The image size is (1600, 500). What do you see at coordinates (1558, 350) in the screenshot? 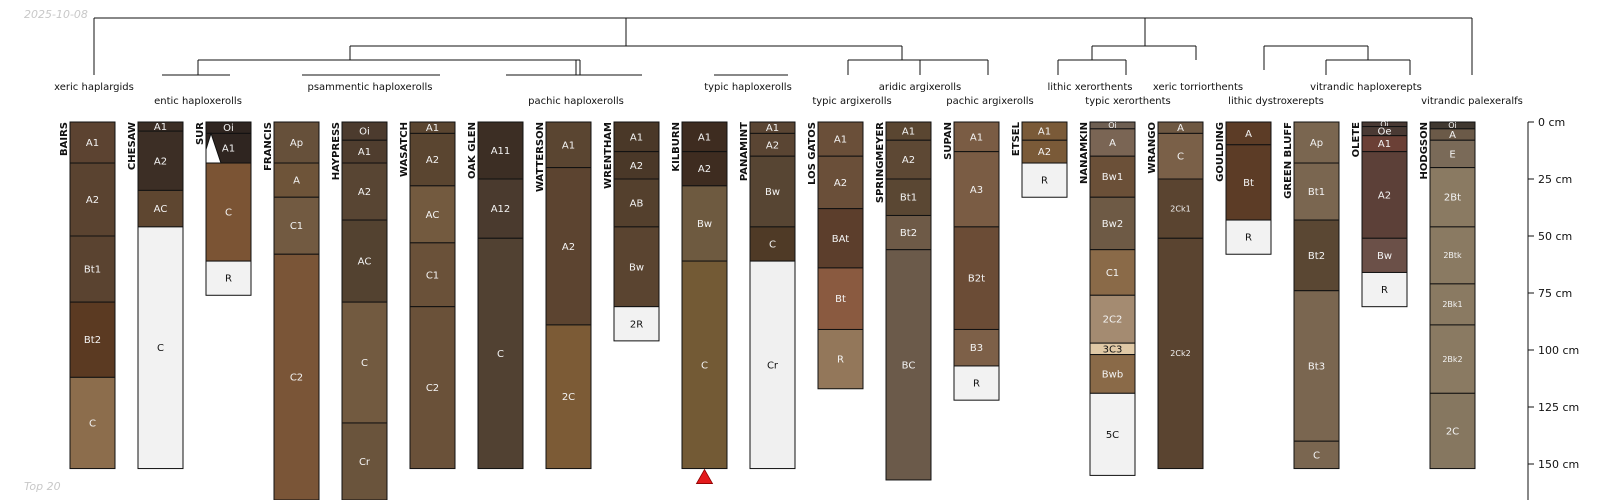
I see `depth-axis-tick-label: 100 cm` at bounding box center [1558, 350].